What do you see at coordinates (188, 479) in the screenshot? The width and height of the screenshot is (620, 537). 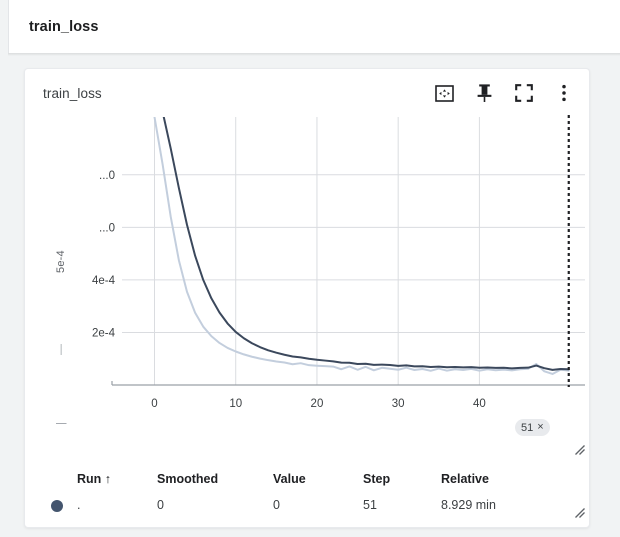 I see `legend-col-smoothed: Smoothed` at bounding box center [188, 479].